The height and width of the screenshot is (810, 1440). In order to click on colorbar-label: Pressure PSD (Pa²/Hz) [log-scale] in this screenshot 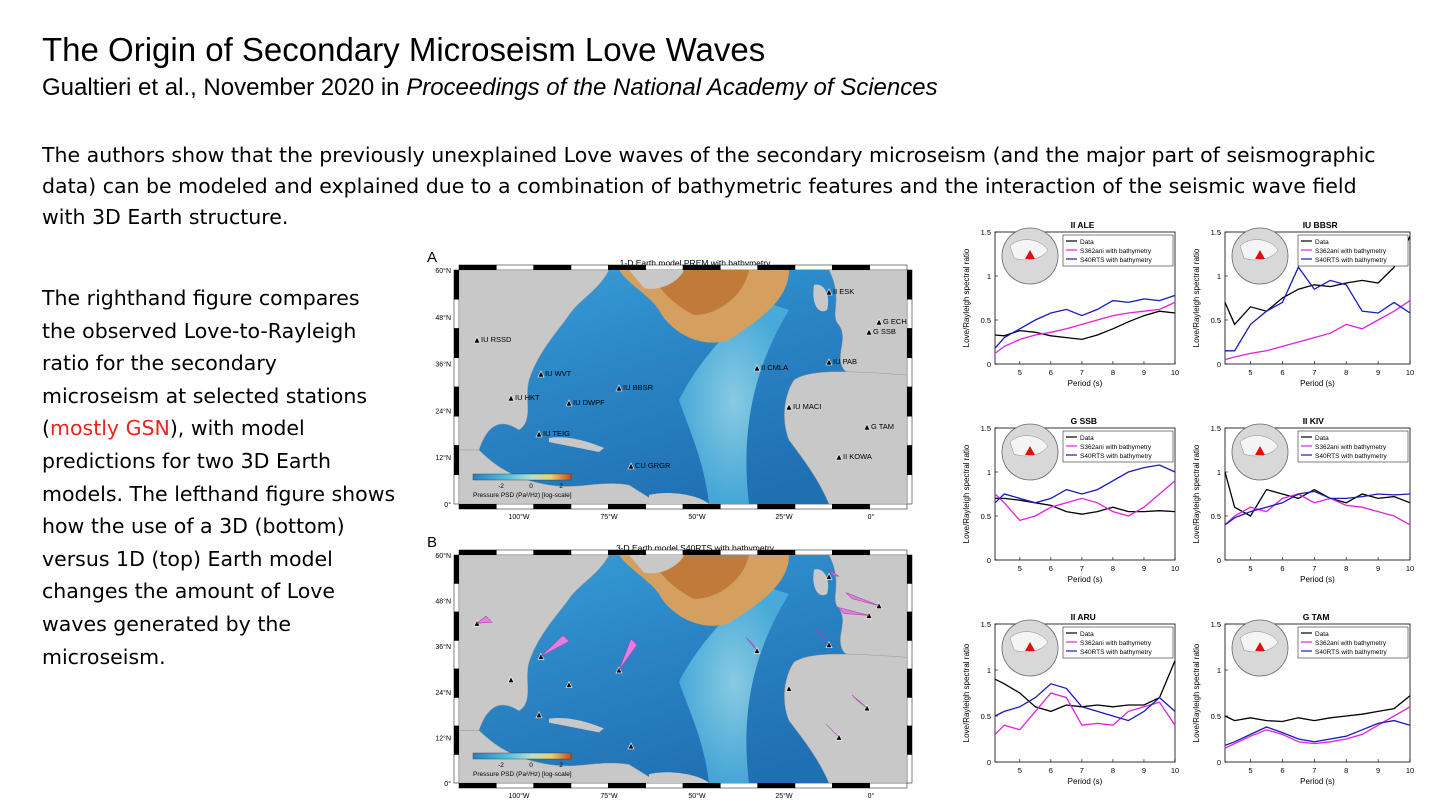, I will do `click(522, 774)`.